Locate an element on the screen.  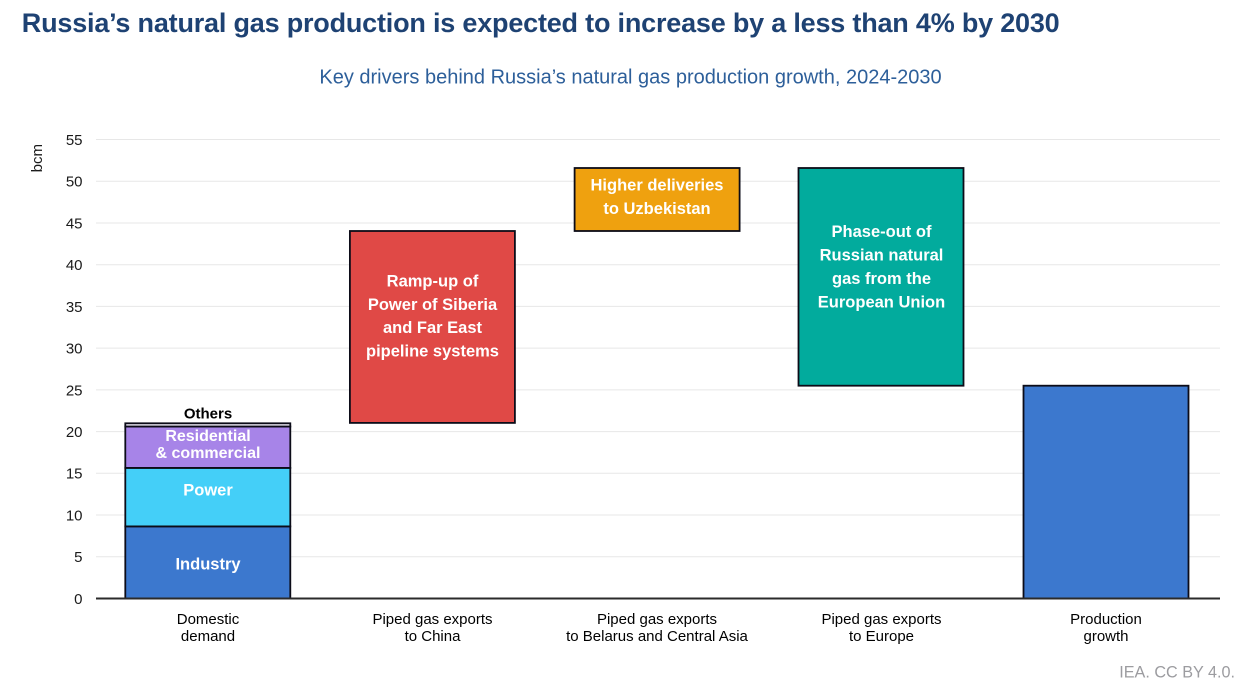
svg-text: Russian natural is located at coordinates (882, 256).